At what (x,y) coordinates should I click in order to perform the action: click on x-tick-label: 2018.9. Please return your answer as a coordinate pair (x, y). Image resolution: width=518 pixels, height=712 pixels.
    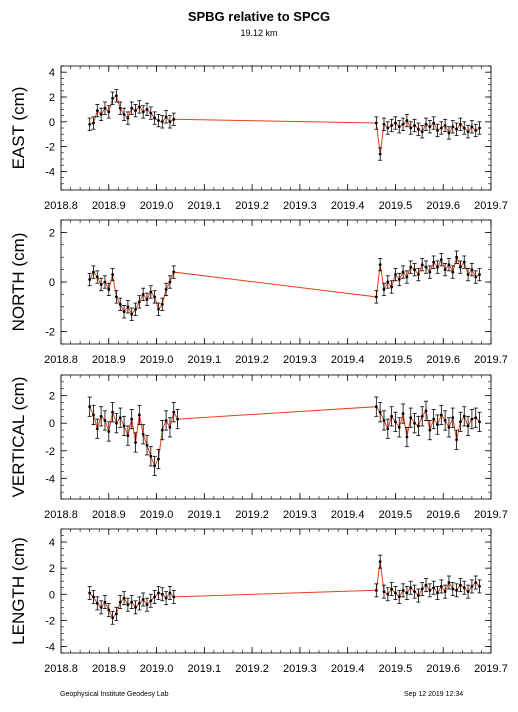
    Looking at the image, I should click on (109, 669).